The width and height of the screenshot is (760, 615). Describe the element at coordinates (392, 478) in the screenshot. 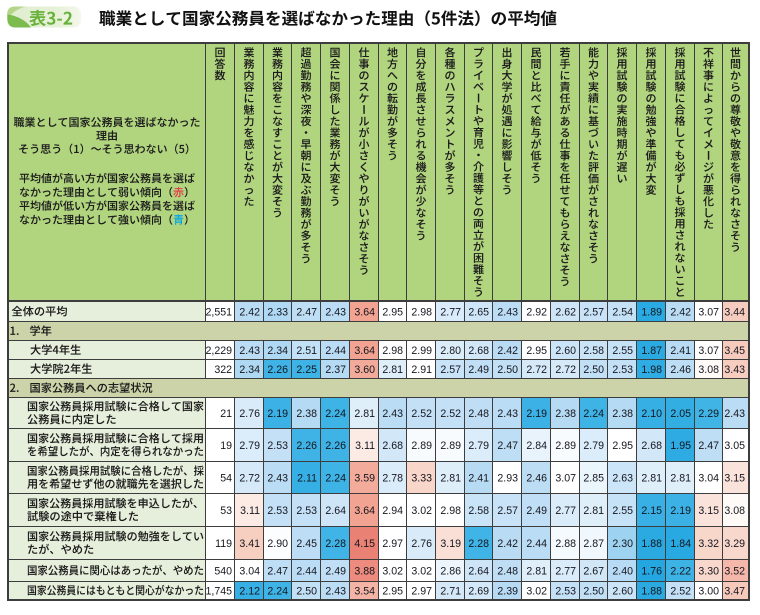

I see `svg-text: 2.78` at that location.